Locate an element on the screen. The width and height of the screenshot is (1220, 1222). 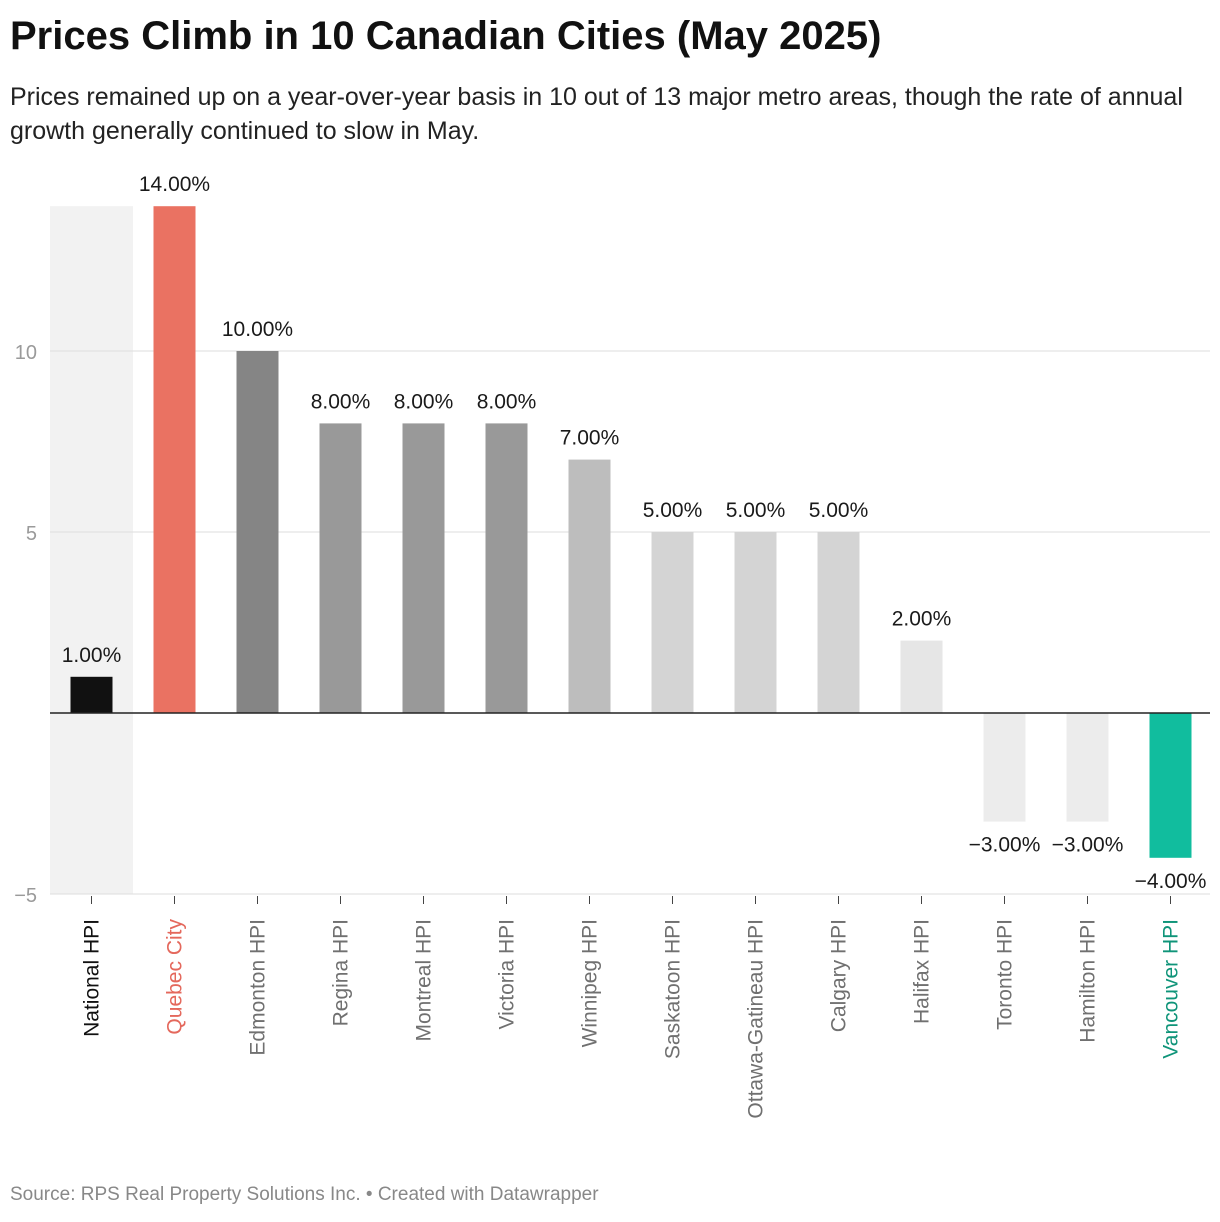
x-tick-label: Ottawa-Gatineau HPI is located at coordinates (756, 1019).